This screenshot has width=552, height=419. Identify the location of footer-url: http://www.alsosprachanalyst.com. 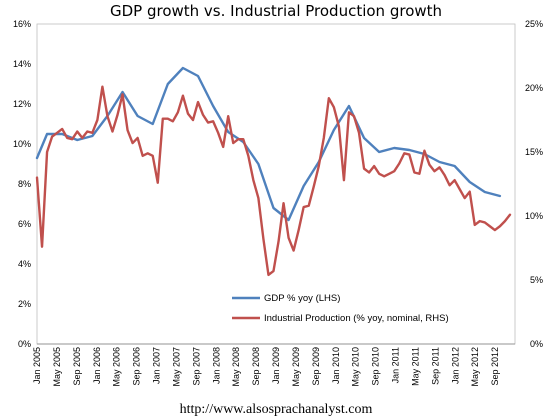
(276, 409).